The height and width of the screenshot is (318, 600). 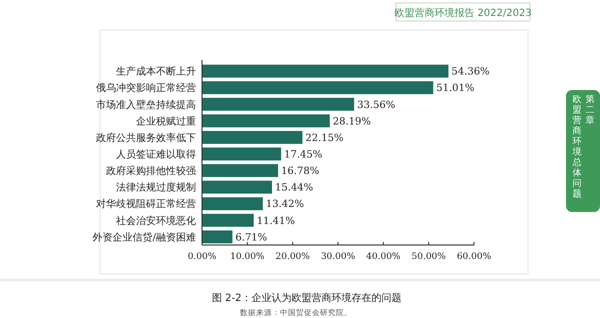 What do you see at coordinates (247, 257) in the screenshot?
I see `x-tick-label: 10.00%` at bounding box center [247, 257].